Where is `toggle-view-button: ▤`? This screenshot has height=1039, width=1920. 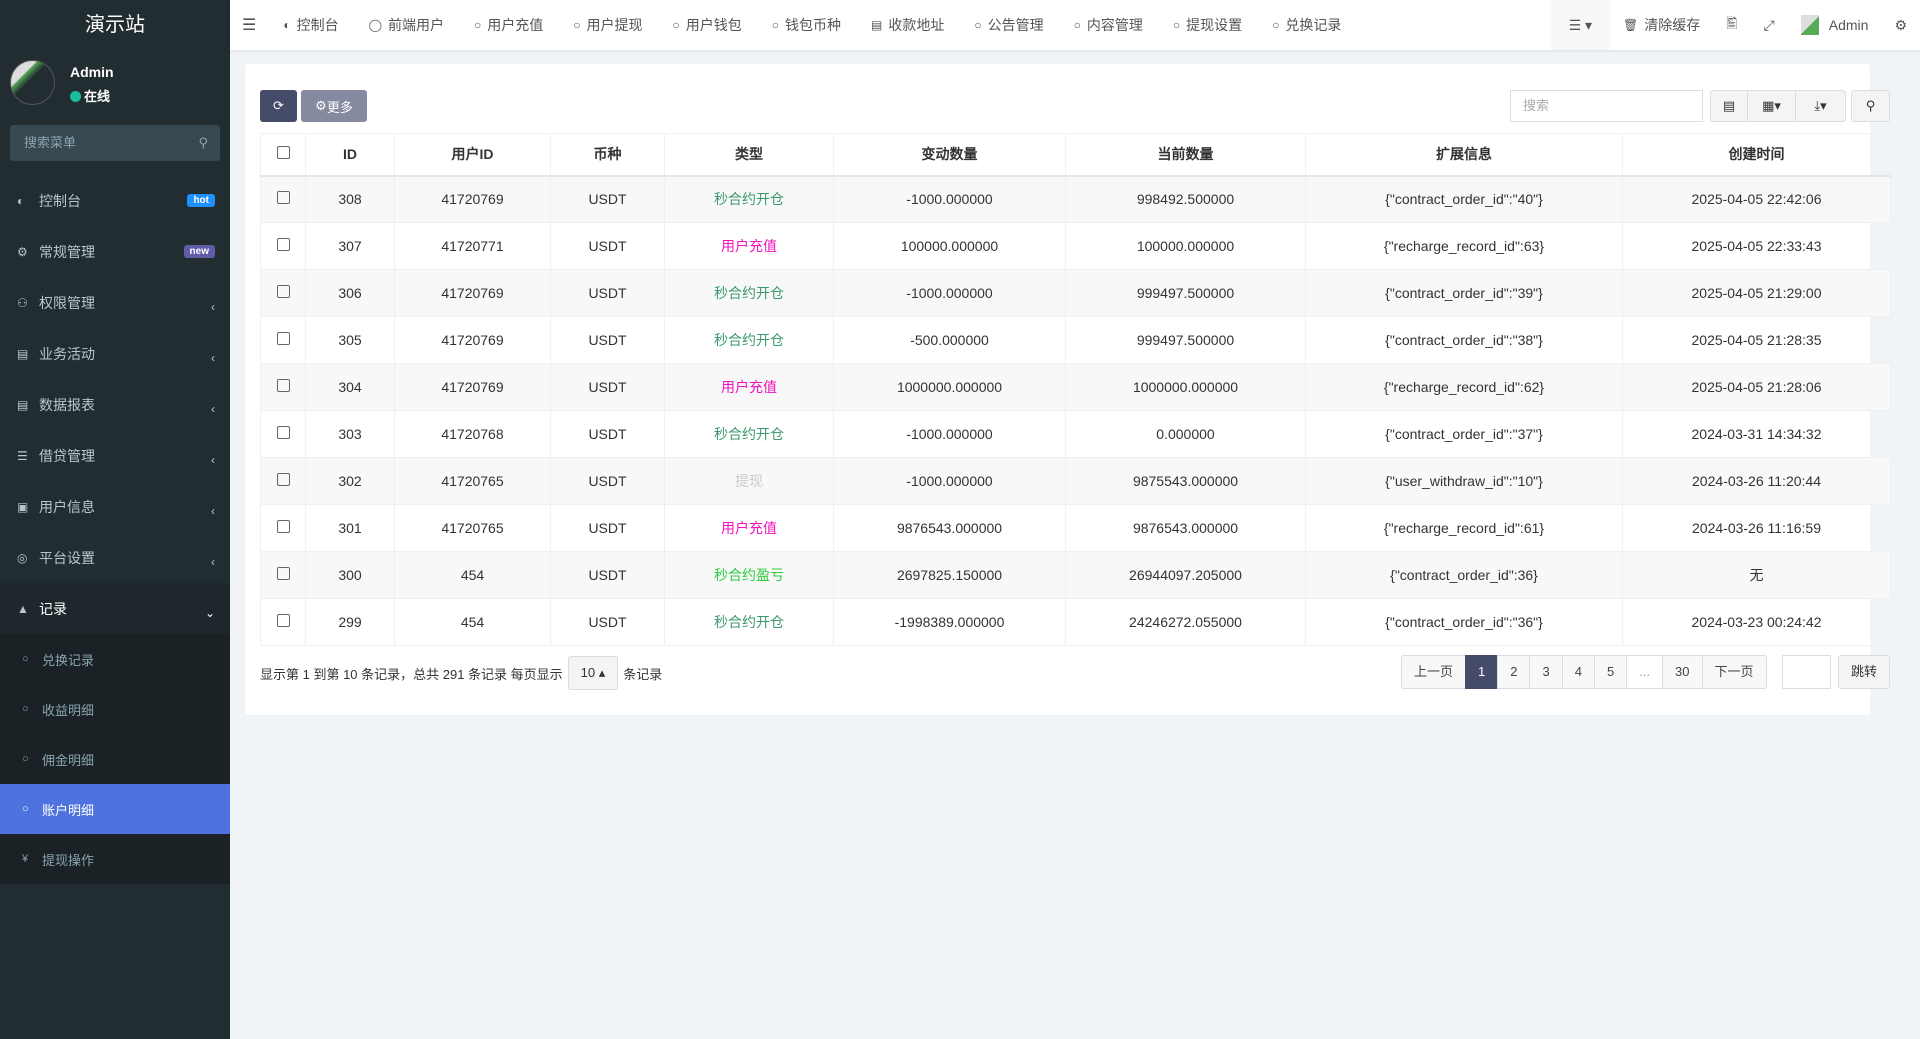 toggle-view-button: ▤ is located at coordinates (1729, 106).